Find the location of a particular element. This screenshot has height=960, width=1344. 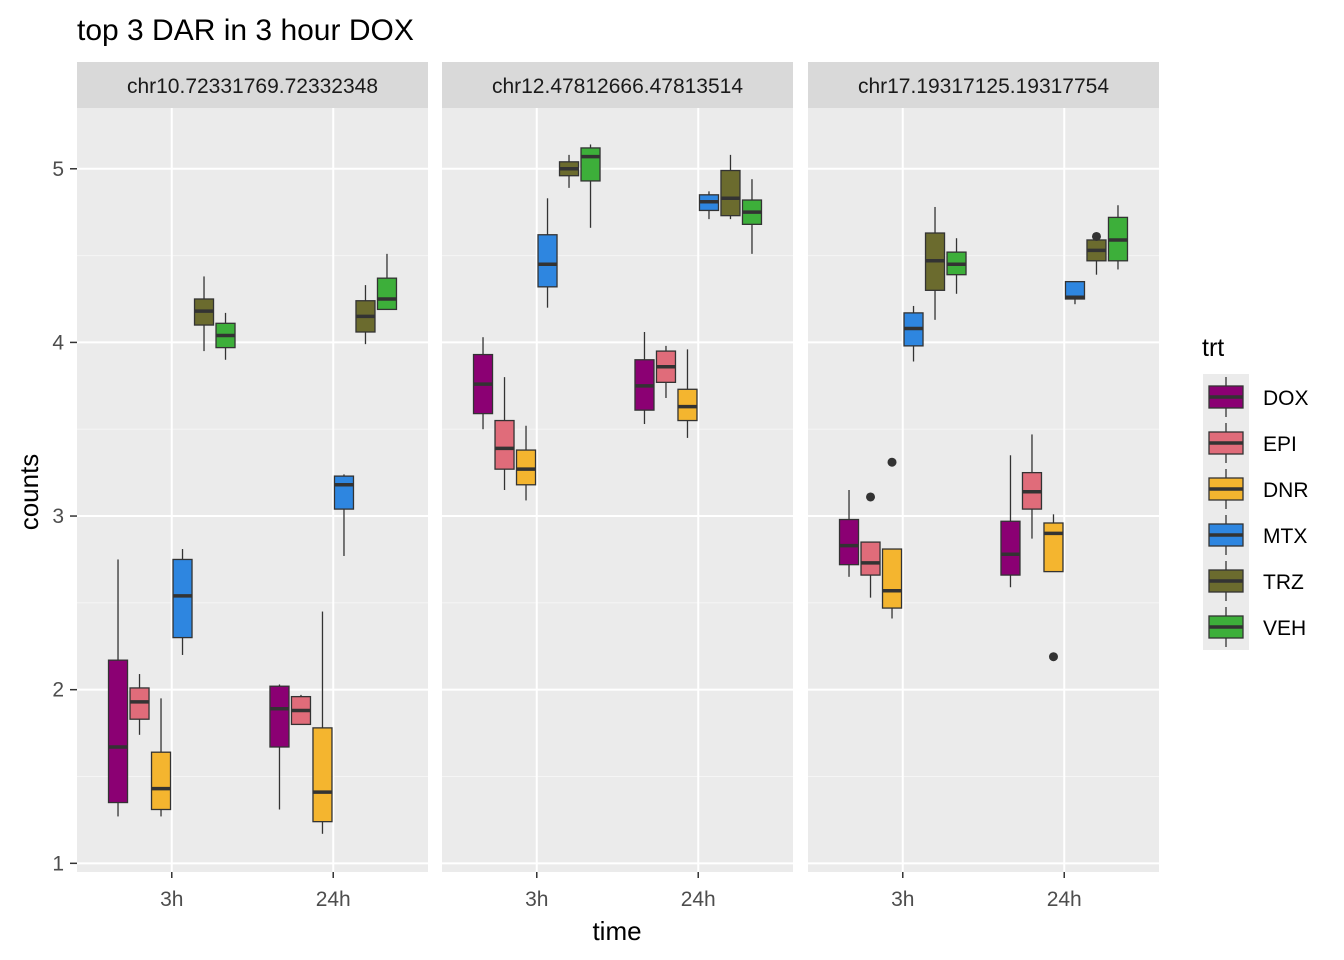

legend-title: trt is located at coordinates (1213, 348).